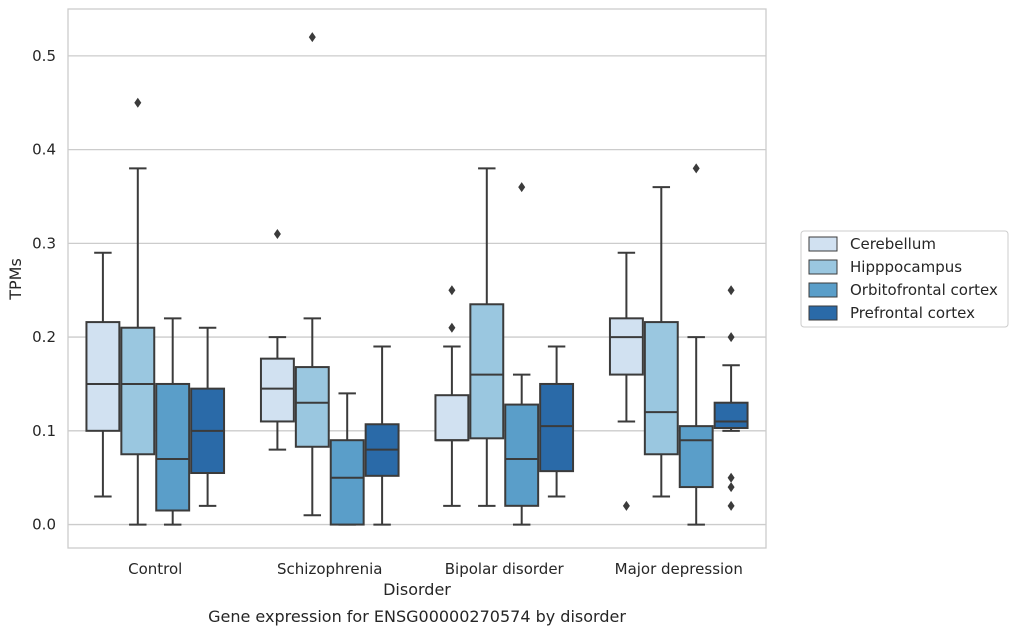 The image size is (1018, 634). Describe the element at coordinates (505, 569) in the screenshot. I see `x-tick-label: Bipolar disorder` at that location.